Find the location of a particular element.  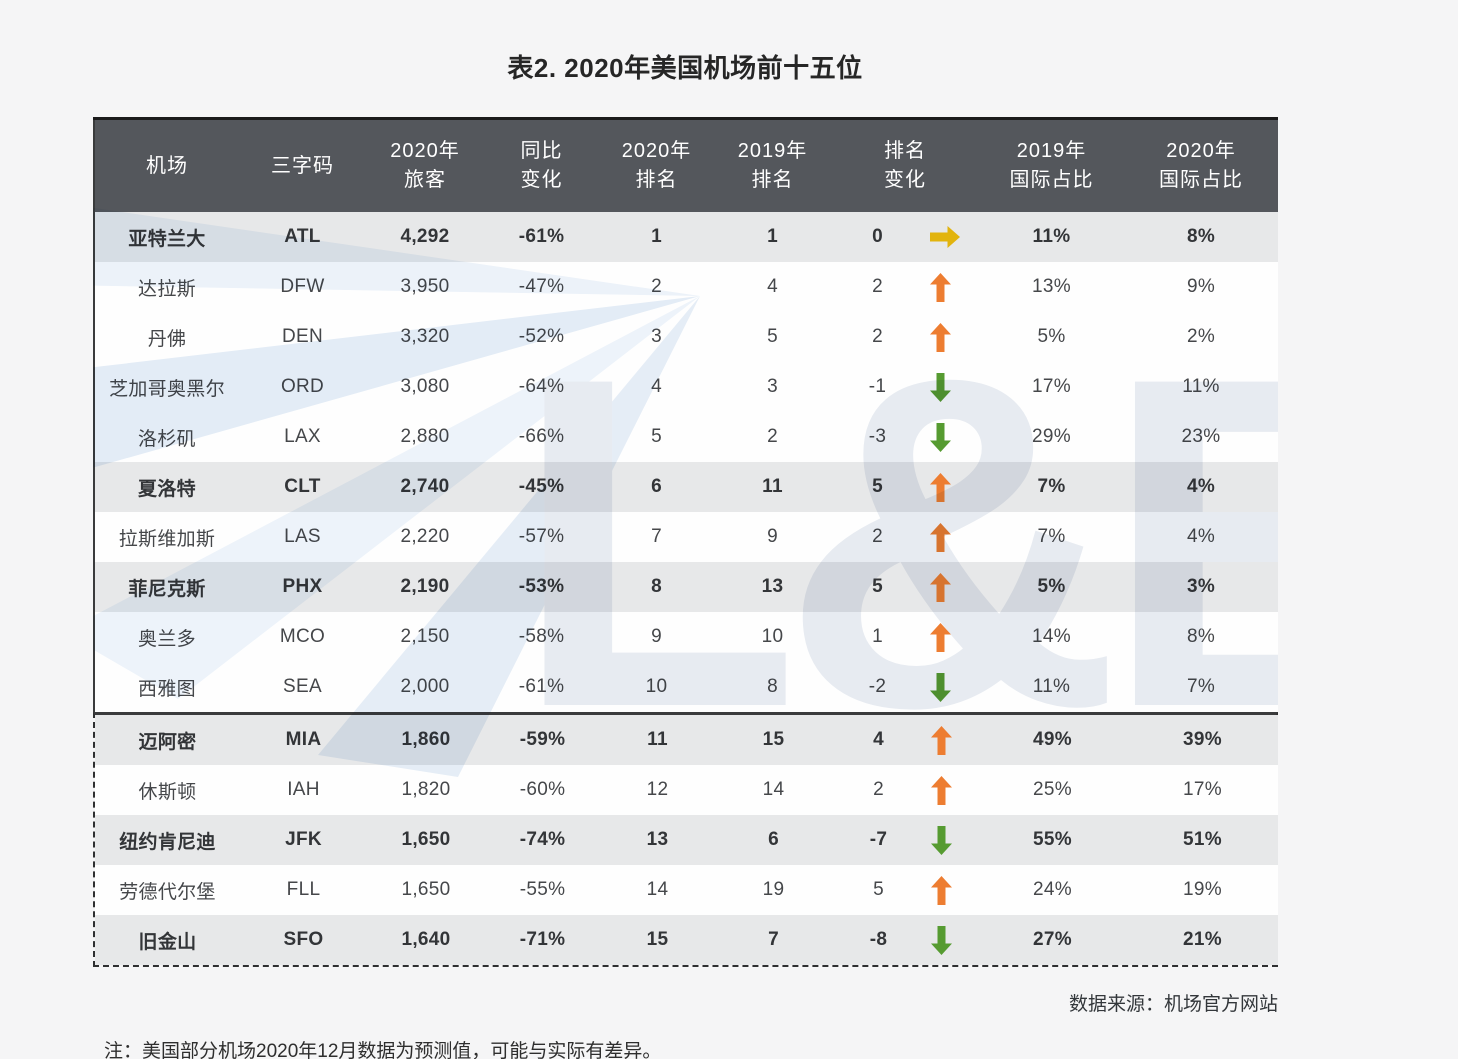

table-row: 亚特兰大 ATL 4,292 -61% 1 1 0 11% 8% is located at coordinates (686, 237).